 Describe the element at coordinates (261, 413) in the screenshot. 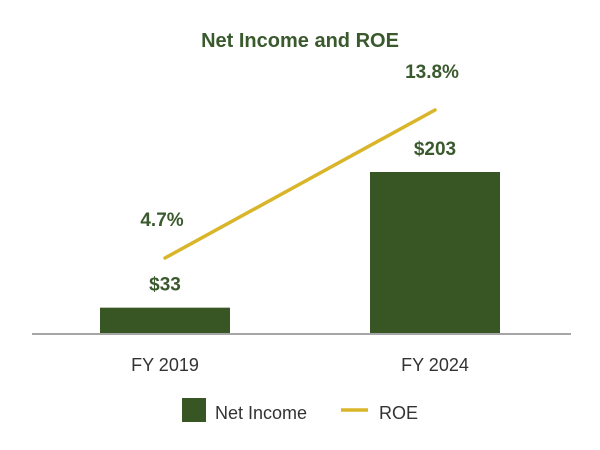

I see `legend-label-net-income: Net Income` at that location.